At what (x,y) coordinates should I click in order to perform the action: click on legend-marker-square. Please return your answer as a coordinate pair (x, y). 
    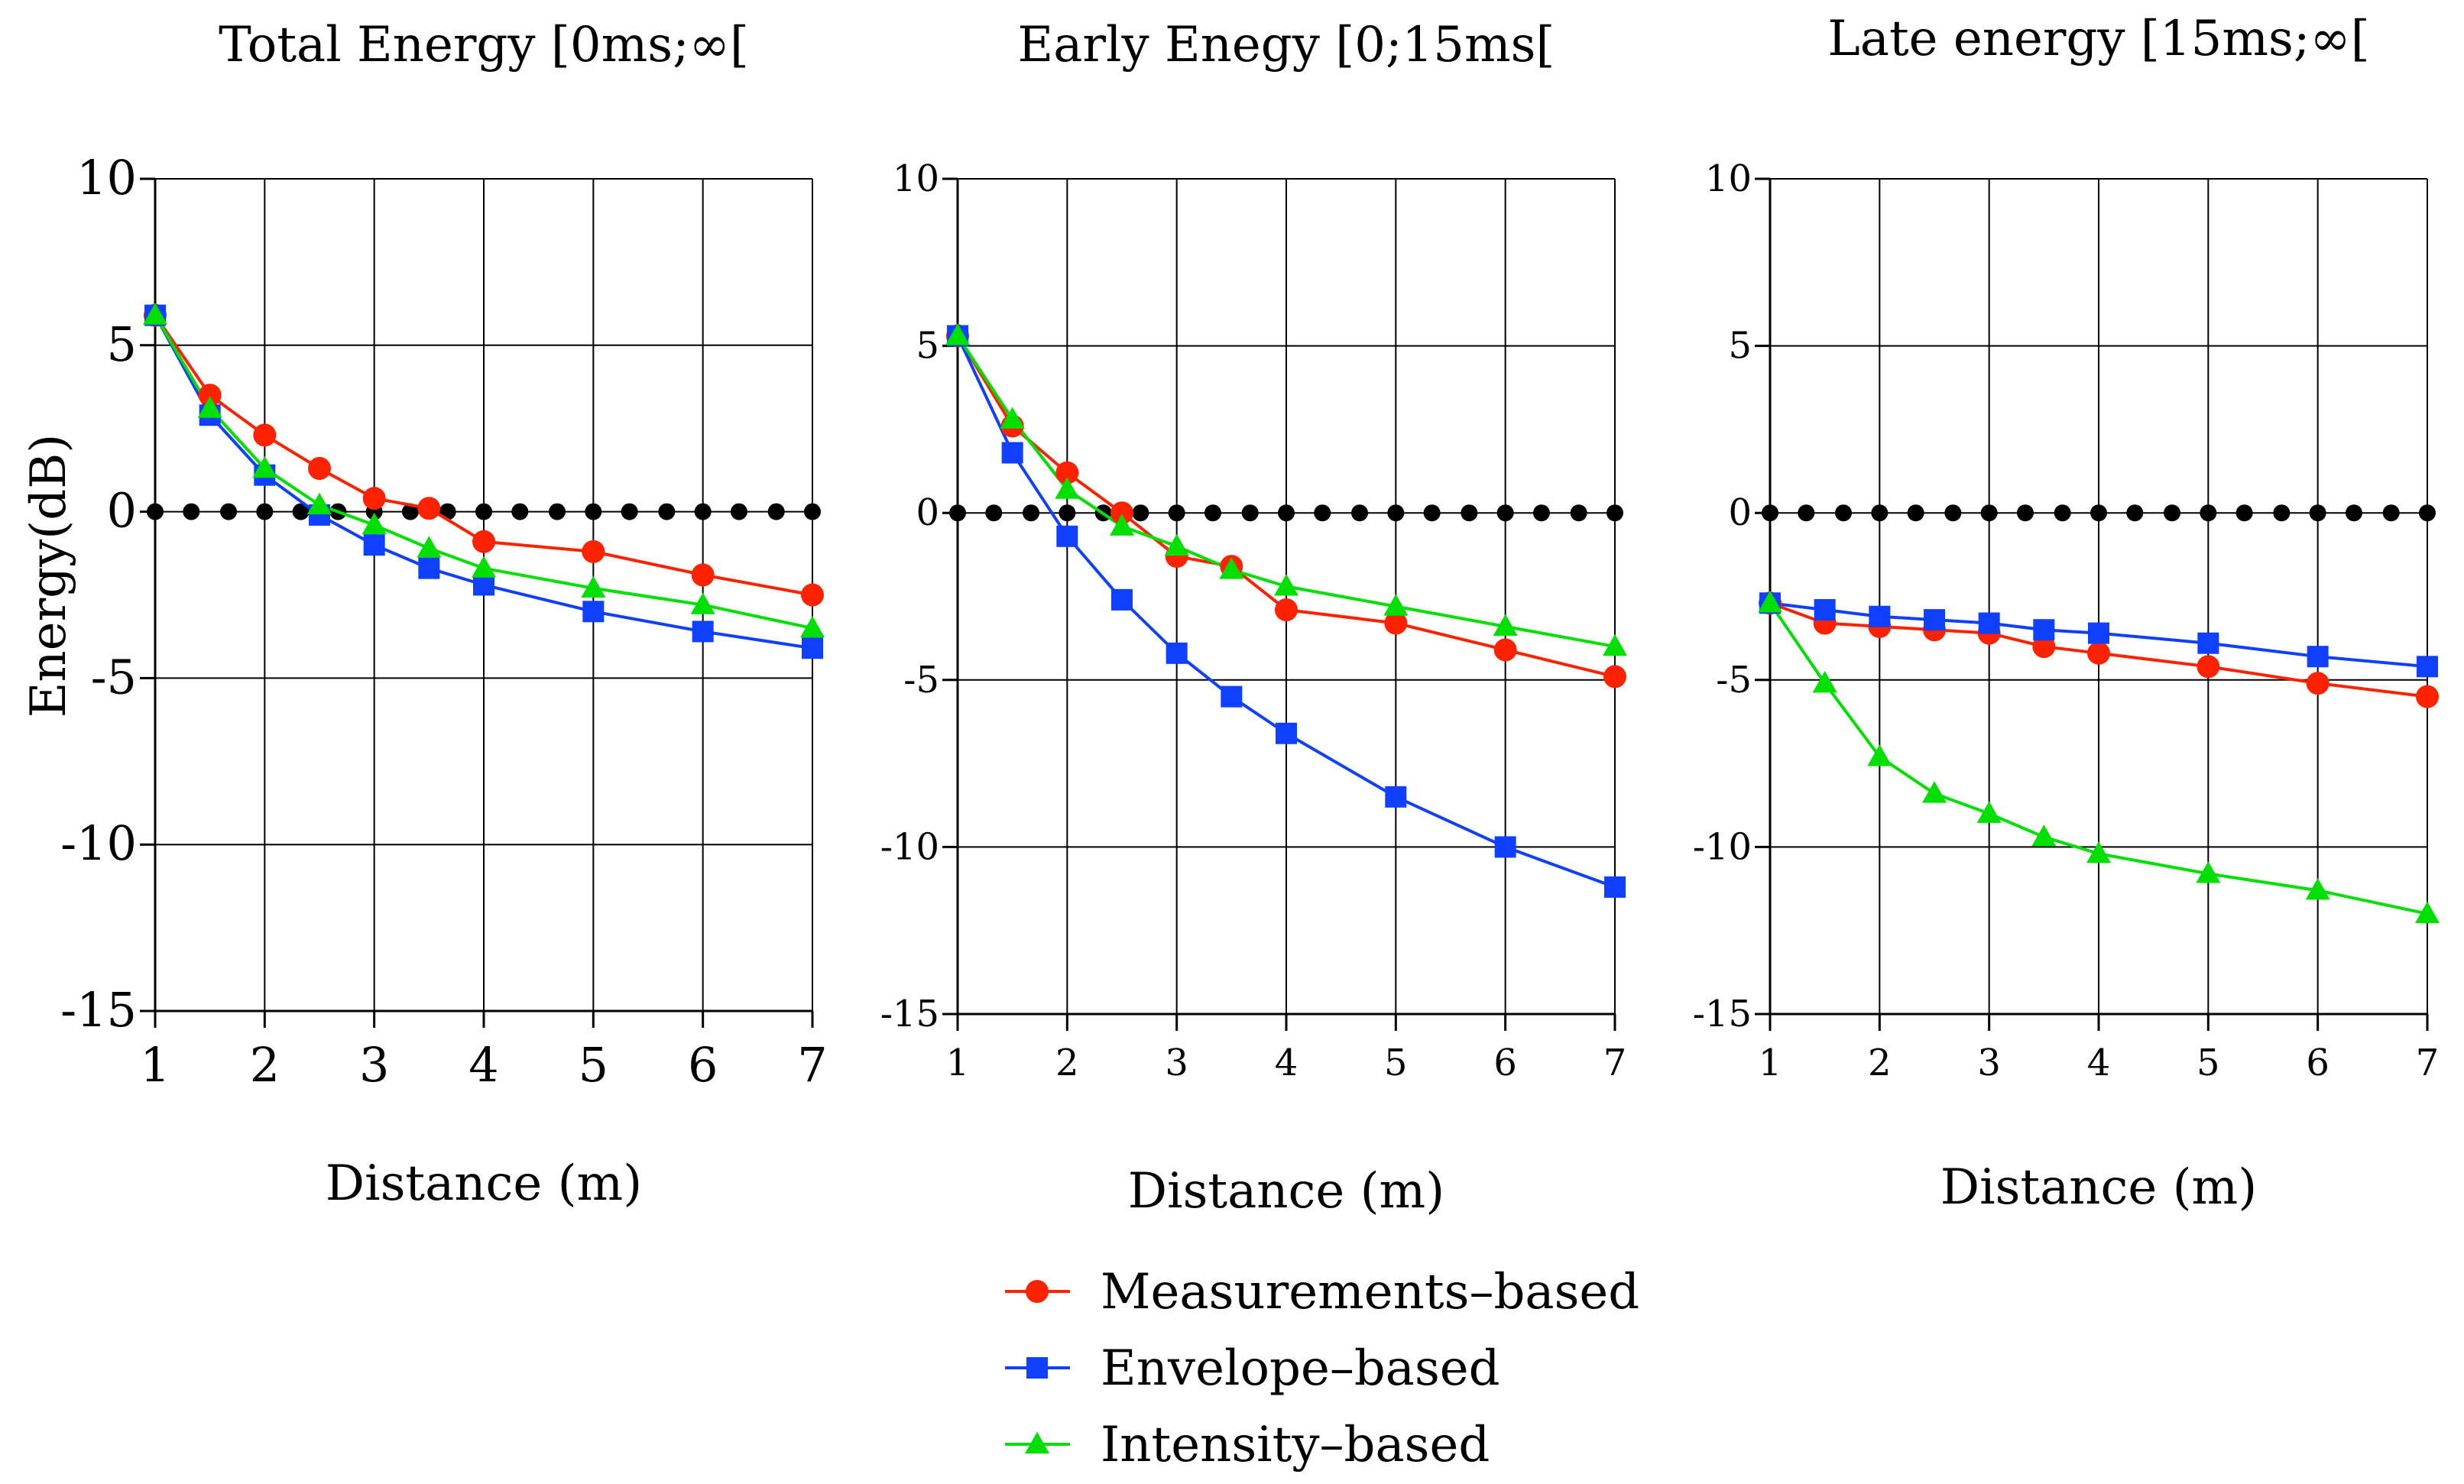
    Looking at the image, I should click on (1037, 1368).